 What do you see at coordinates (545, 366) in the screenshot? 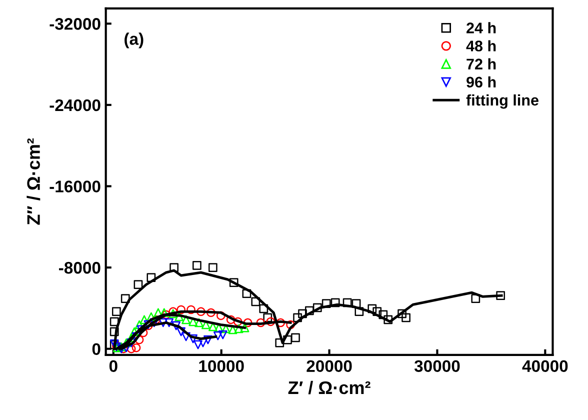
I see `x-tick-label: 40000` at bounding box center [545, 366].